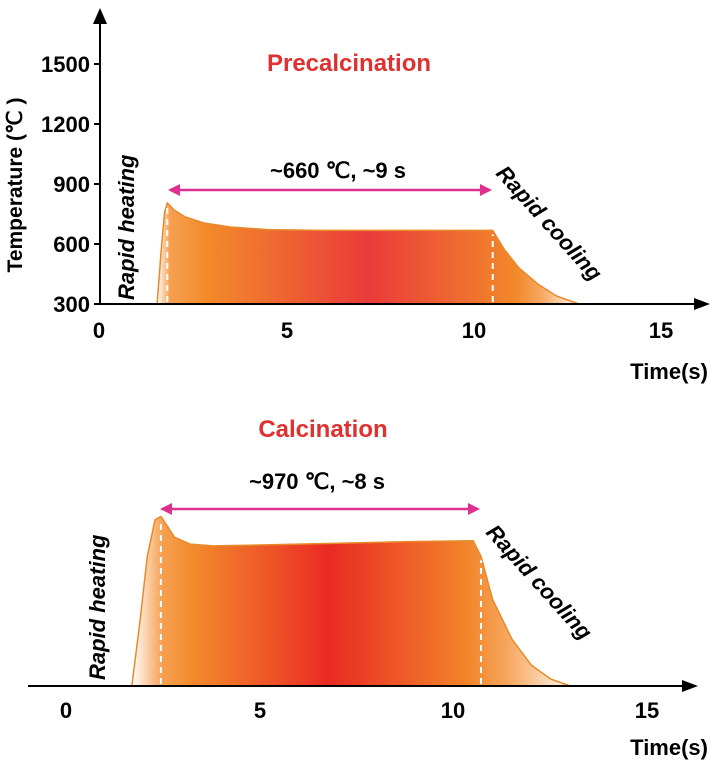 This screenshot has width=716, height=763. What do you see at coordinates (65, 64) in the screenshot?
I see `y-tick-label: 1500` at bounding box center [65, 64].